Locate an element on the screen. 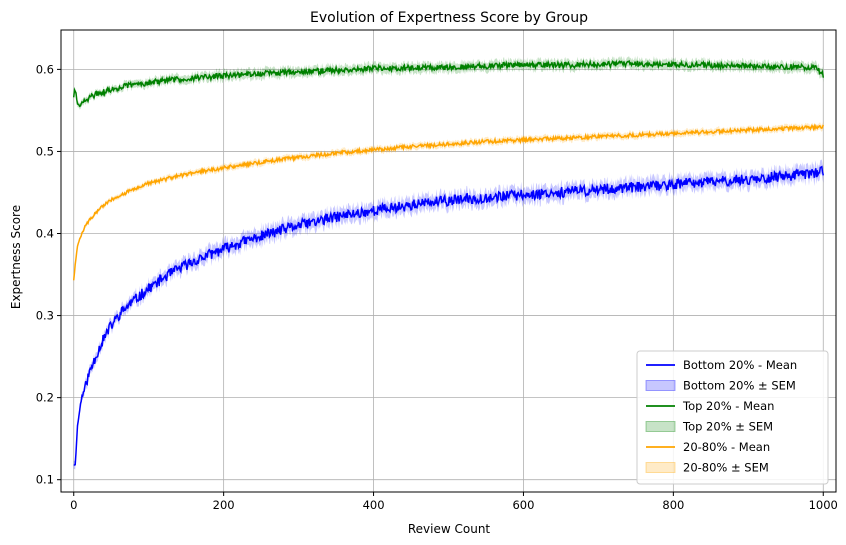  x-axis-label: Review Count is located at coordinates (449, 529).